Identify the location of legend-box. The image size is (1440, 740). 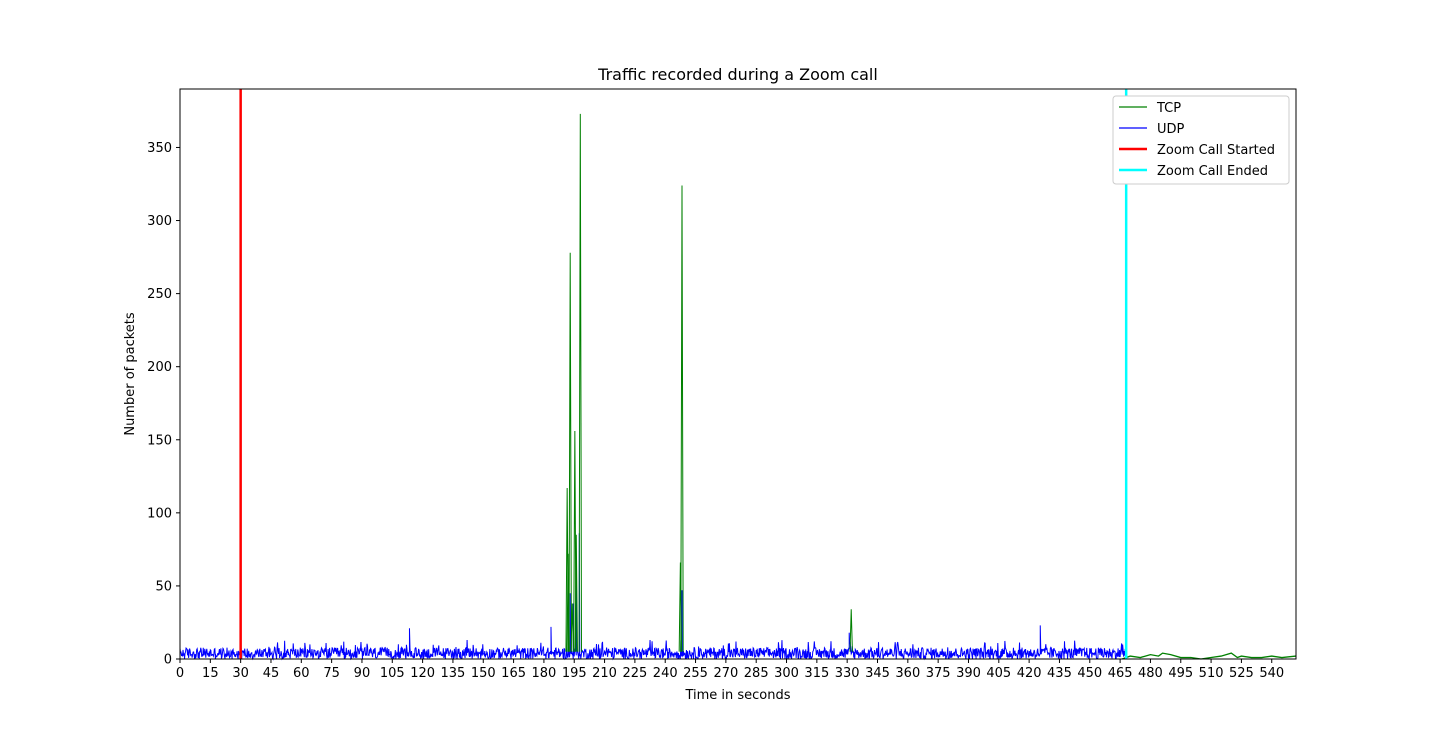
(1201, 140).